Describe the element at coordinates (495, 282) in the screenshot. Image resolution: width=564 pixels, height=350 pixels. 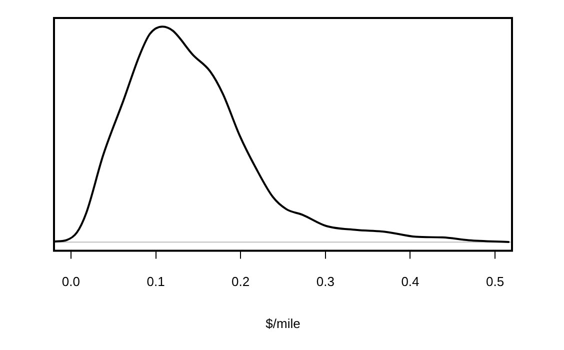
I see `x-tick-label: 0.5` at that location.